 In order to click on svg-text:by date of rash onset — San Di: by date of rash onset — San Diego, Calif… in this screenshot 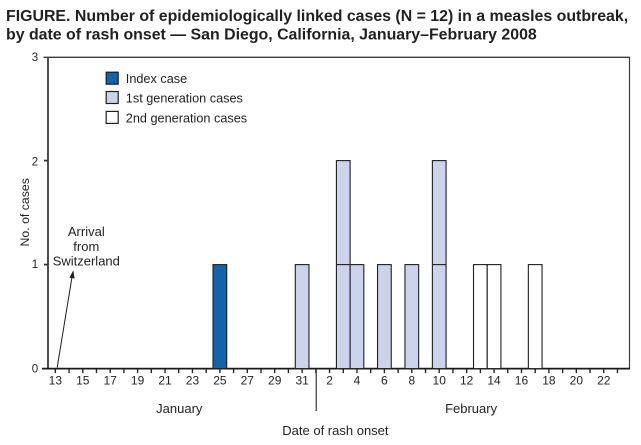, I will do `click(271, 34)`.